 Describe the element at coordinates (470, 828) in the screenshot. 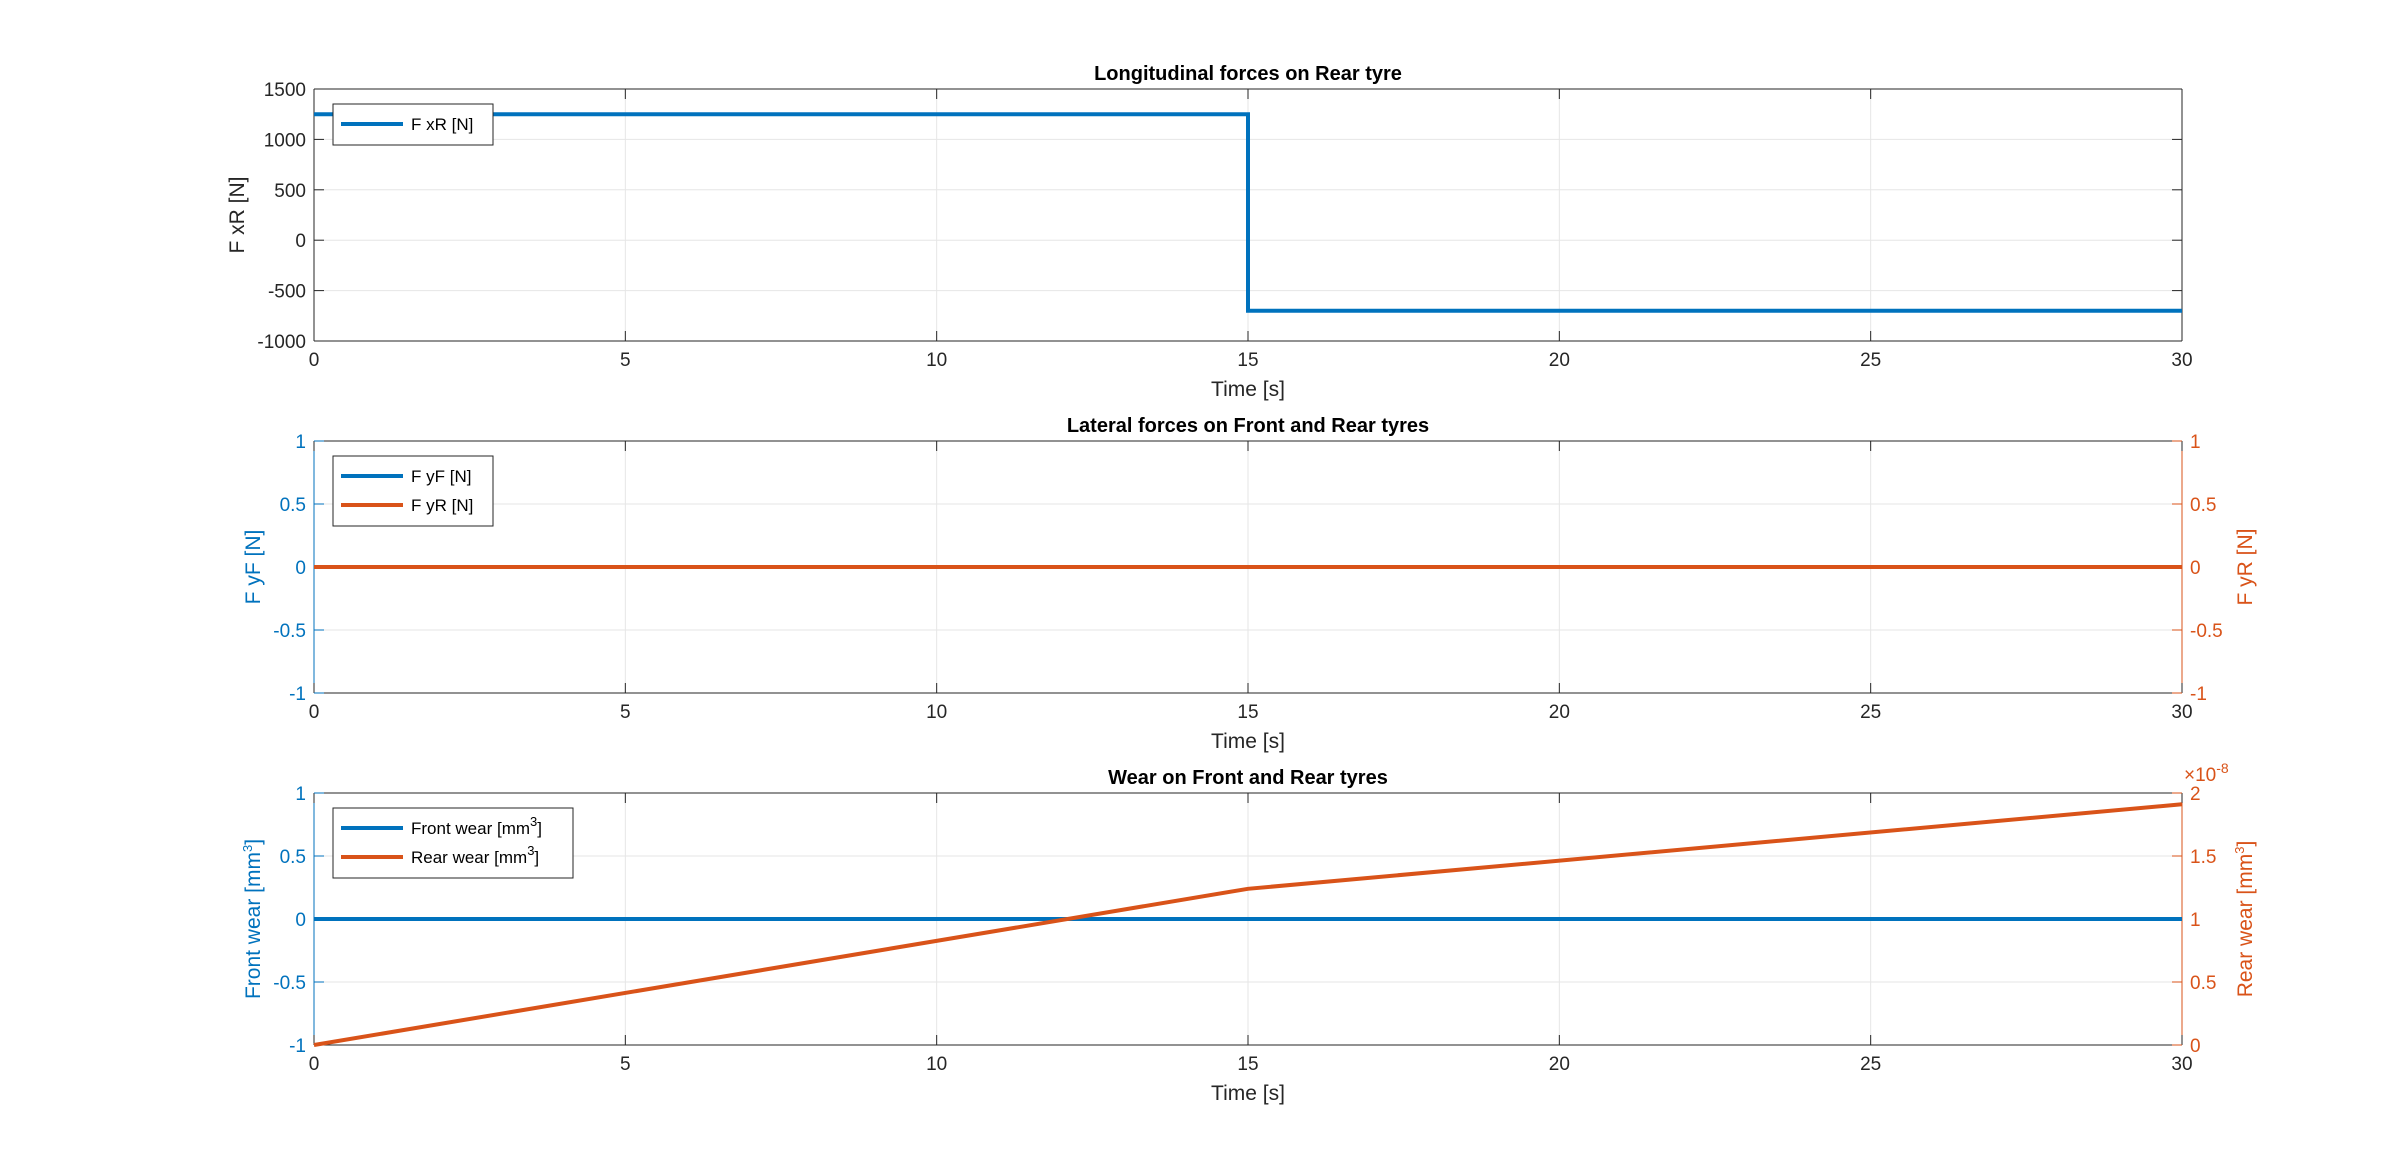

I see `legend-label-1-text: Front wear [mm` at that location.